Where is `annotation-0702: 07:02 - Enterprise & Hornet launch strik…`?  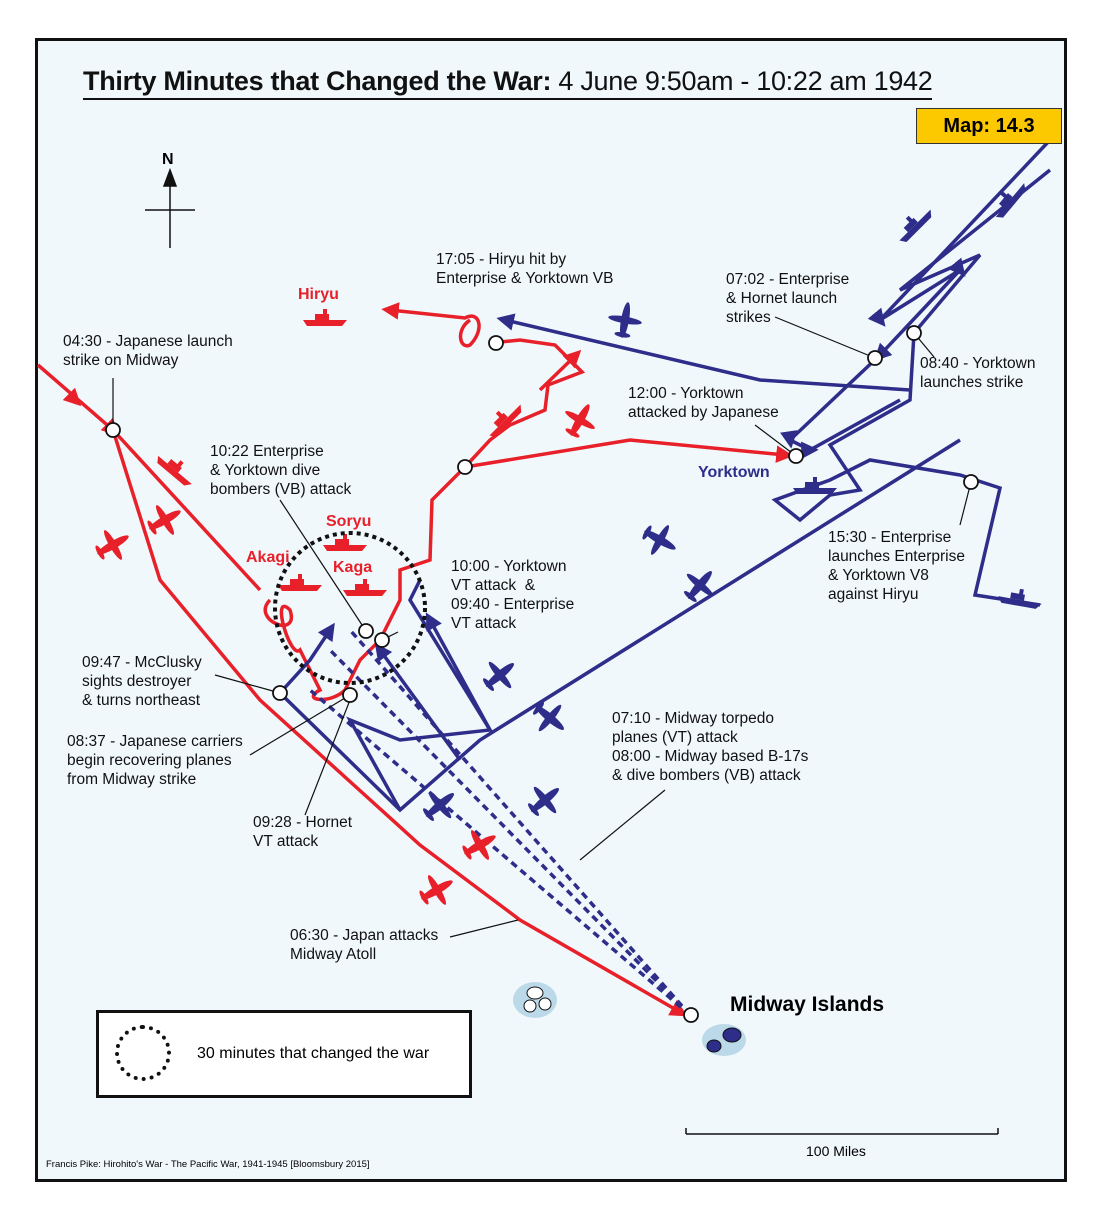 annotation-0702: 07:02 - Enterprise & Hornet launch strik… is located at coordinates (788, 298).